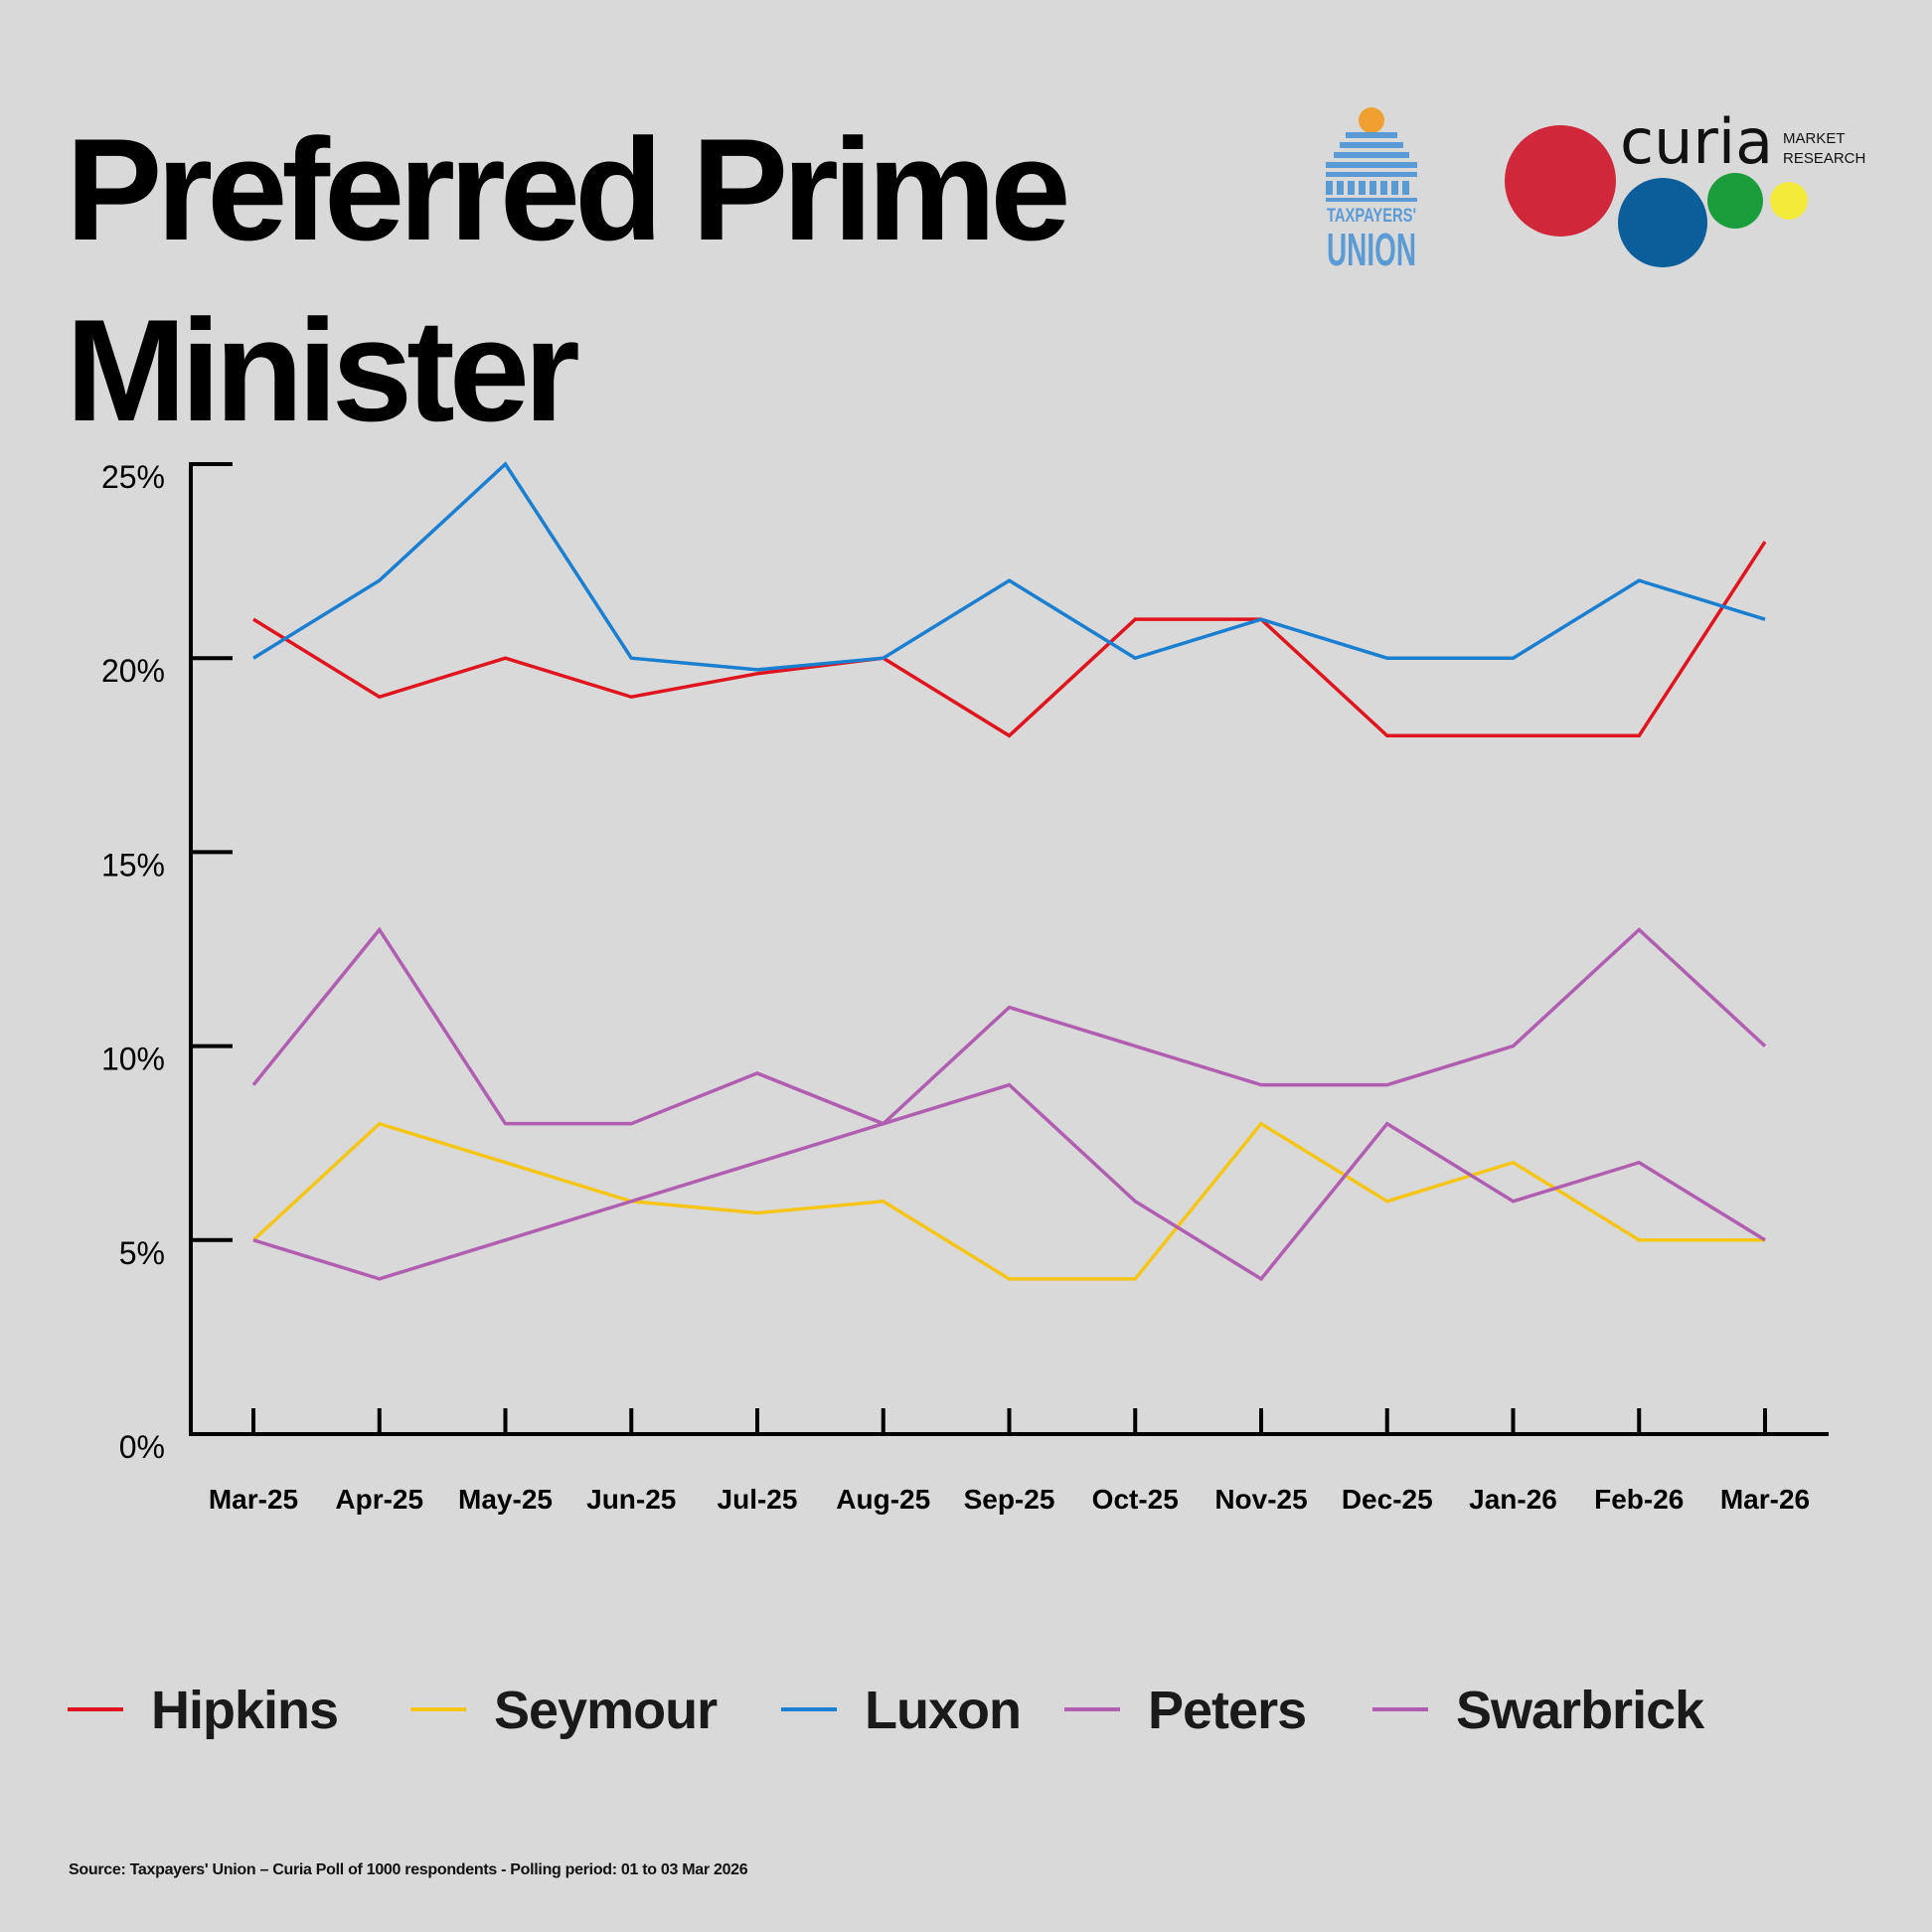 The width and height of the screenshot is (1932, 1932). What do you see at coordinates (142, 1253) in the screenshot?
I see `y-tick-label: 5%` at bounding box center [142, 1253].